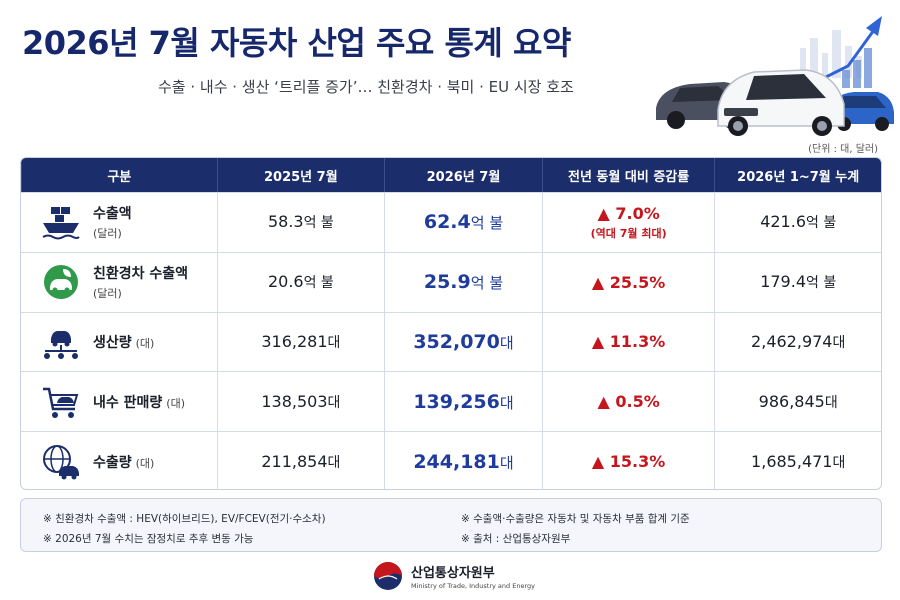 The image size is (900, 600). I want to click on ministry-name-en: Ministry of Trade, Industry and Energy, so click(473, 586).